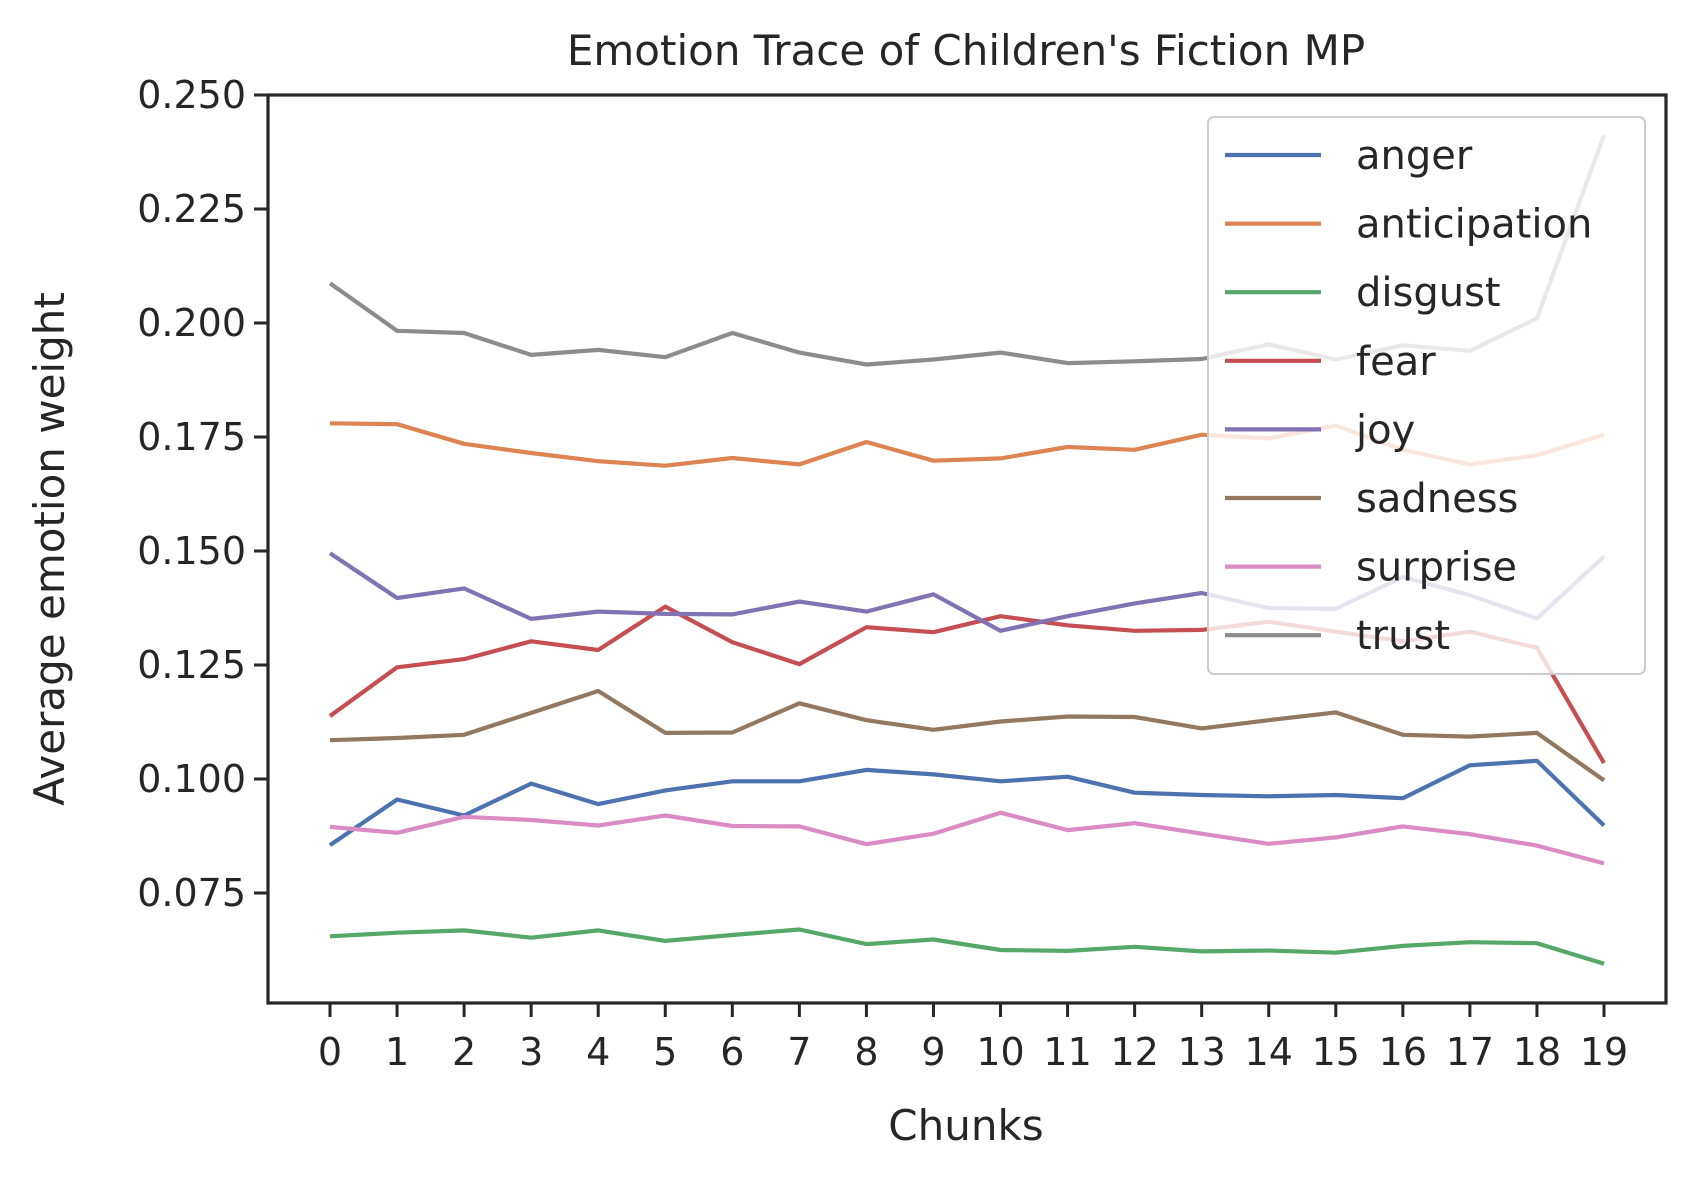 This screenshot has height=1178, width=1690. What do you see at coordinates (1436, 568) in the screenshot?
I see `legend-label-surprise: surprise` at bounding box center [1436, 568].